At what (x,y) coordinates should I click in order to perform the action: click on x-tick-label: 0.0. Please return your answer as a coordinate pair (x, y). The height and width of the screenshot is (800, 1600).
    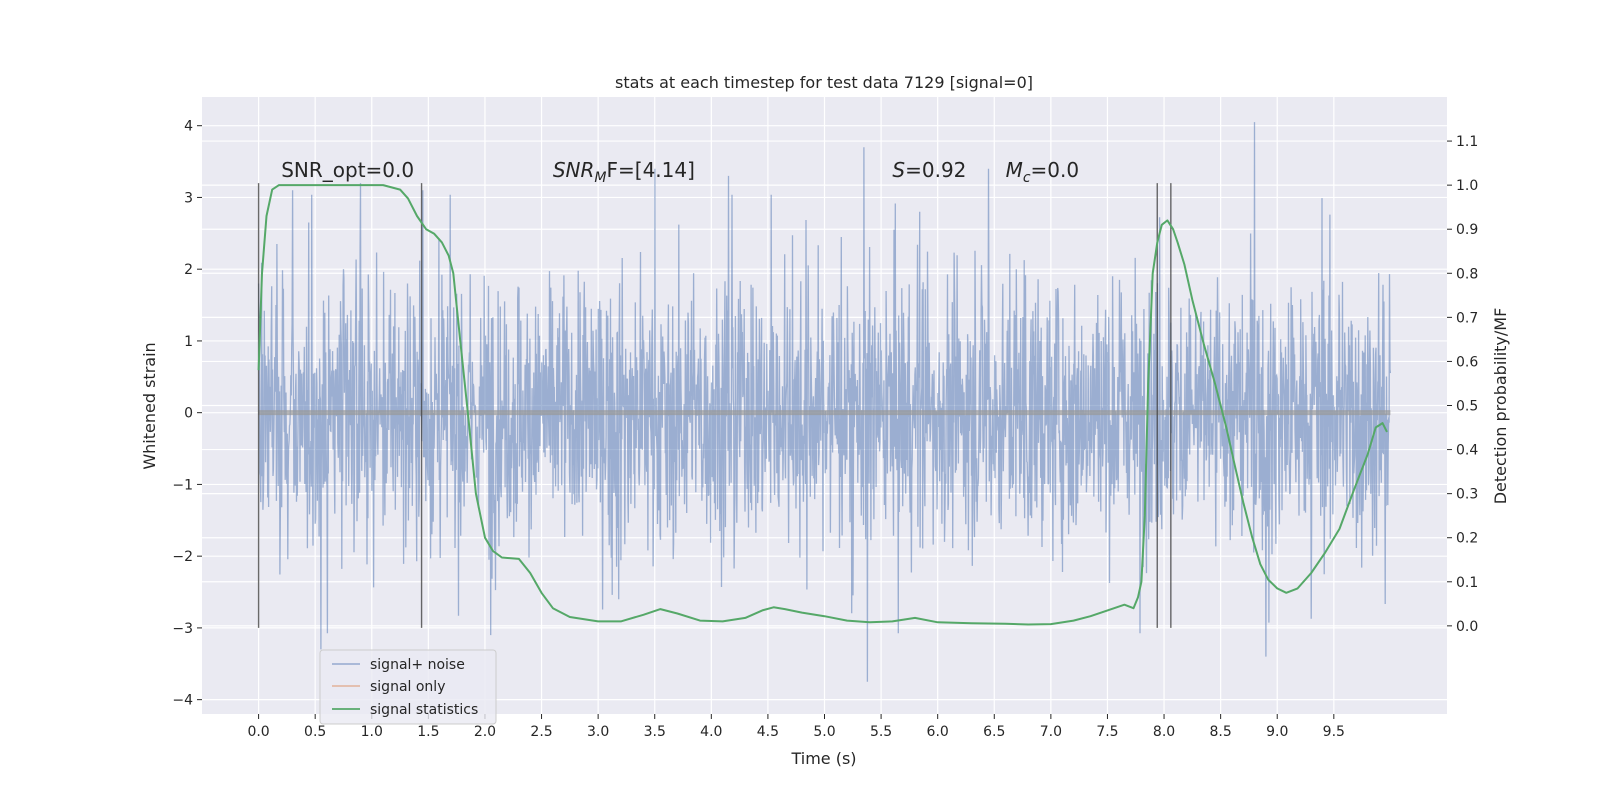
    Looking at the image, I should click on (258, 732).